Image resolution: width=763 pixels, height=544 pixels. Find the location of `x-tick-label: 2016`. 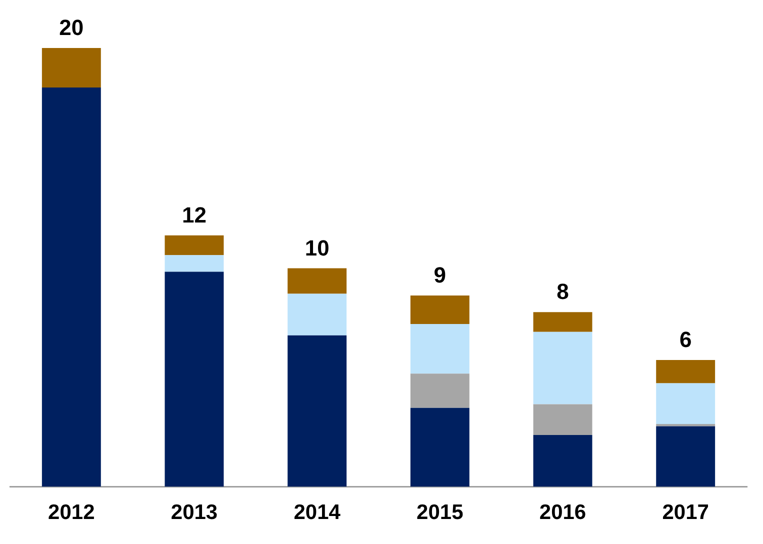

x-tick-label: 2016 is located at coordinates (562, 512).